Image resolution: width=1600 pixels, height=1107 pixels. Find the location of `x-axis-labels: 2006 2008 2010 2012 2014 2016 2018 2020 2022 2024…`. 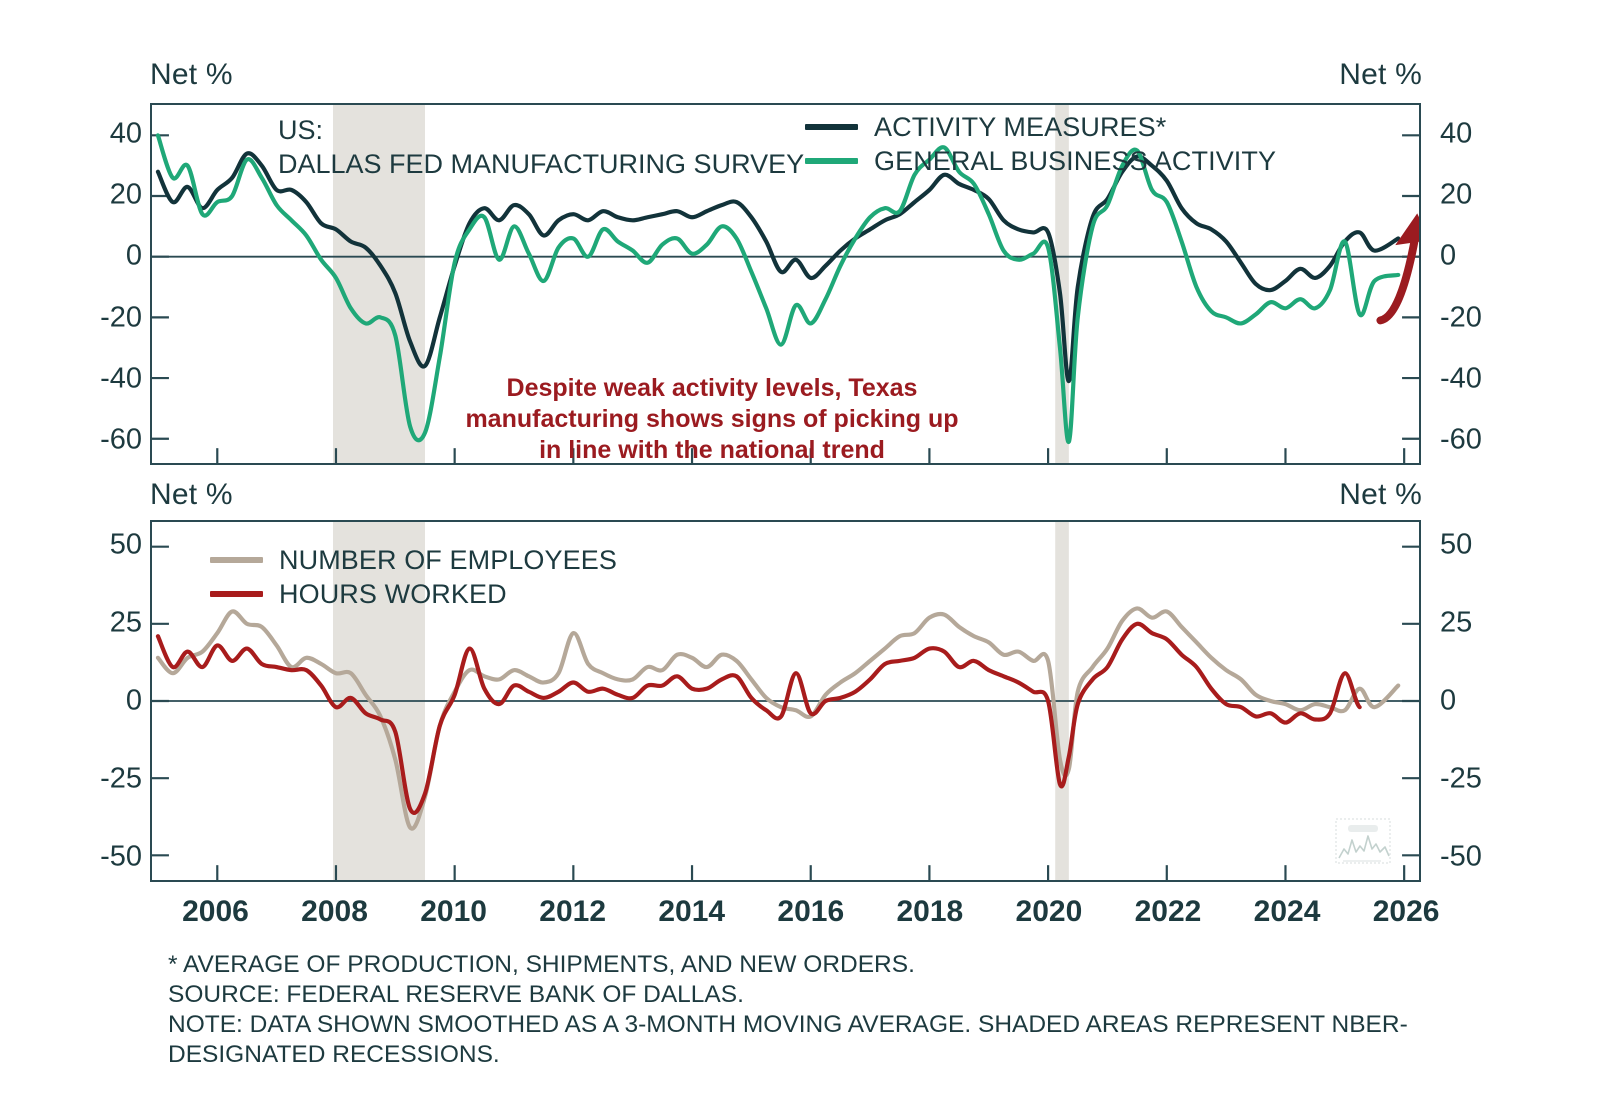

x-axis-labels: 2006 2008 2010 2012 2014 2016 2018 2020 2022 2024… is located at coordinates (794, 919).